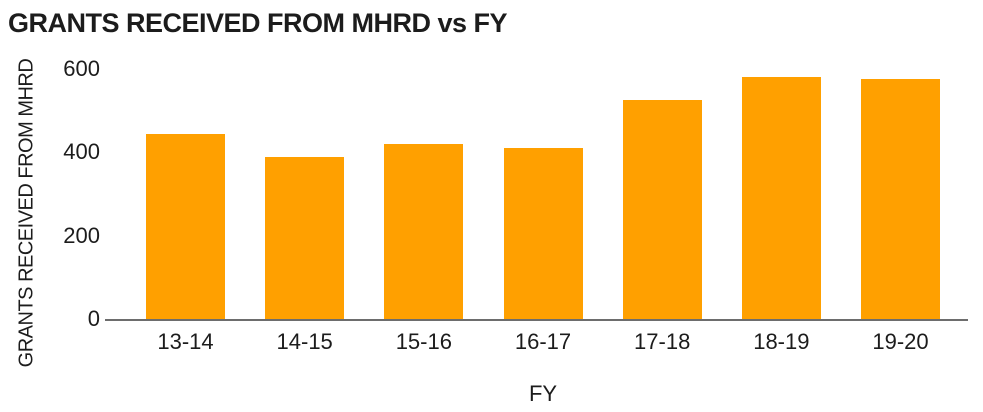 The height and width of the screenshot is (412, 983). Describe the element at coordinates (81, 152) in the screenshot. I see `y-tick-label-400: 400` at that location.